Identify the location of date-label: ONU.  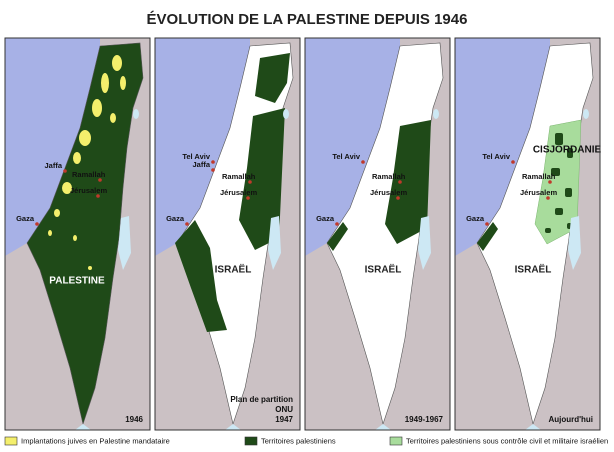
(284, 409).